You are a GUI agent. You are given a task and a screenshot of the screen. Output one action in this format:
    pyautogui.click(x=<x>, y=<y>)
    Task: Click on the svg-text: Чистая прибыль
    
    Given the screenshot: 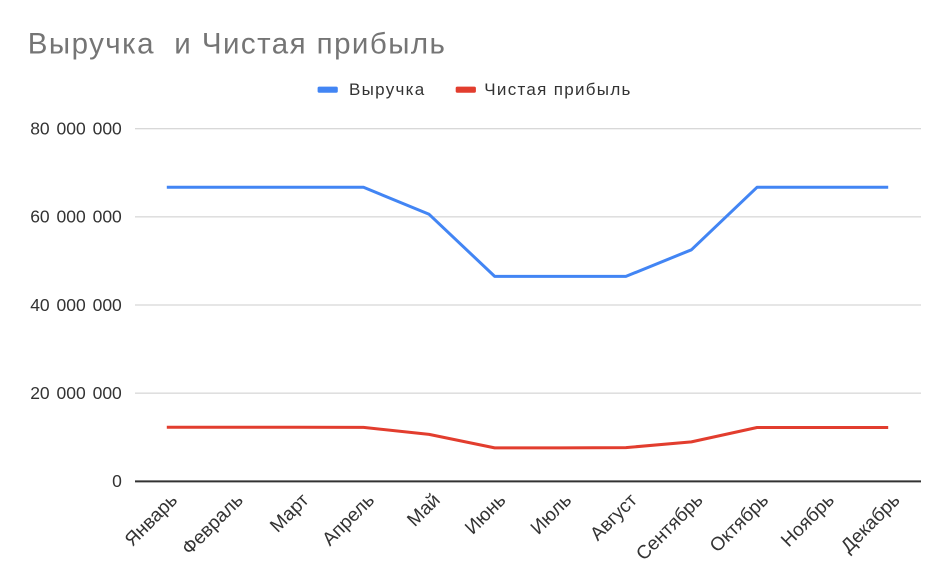 What is the action you would take?
    pyautogui.click(x=557, y=89)
    